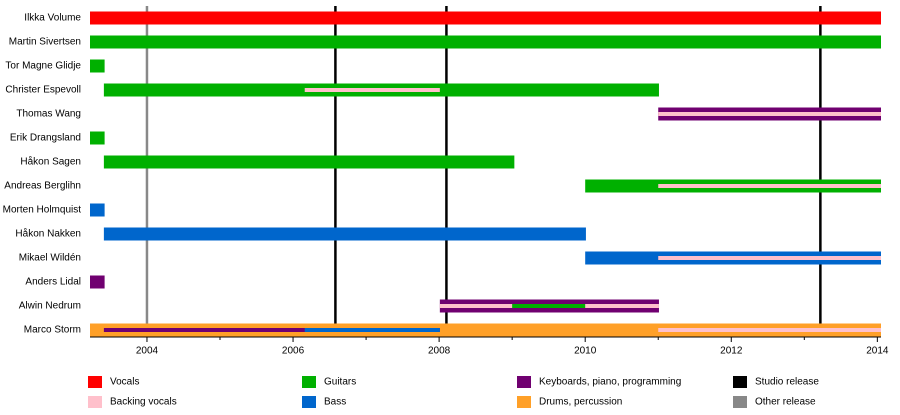  Describe the element at coordinates (52, 330) in the screenshot. I see `member-label: Marco Storm` at that location.